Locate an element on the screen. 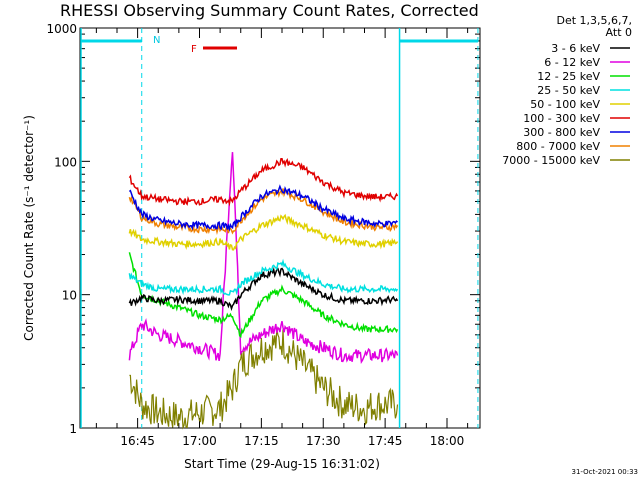 Image resolution: width=640 pixels, height=480 pixels. legend-label: 300 - 800 keV is located at coordinates (561, 132).